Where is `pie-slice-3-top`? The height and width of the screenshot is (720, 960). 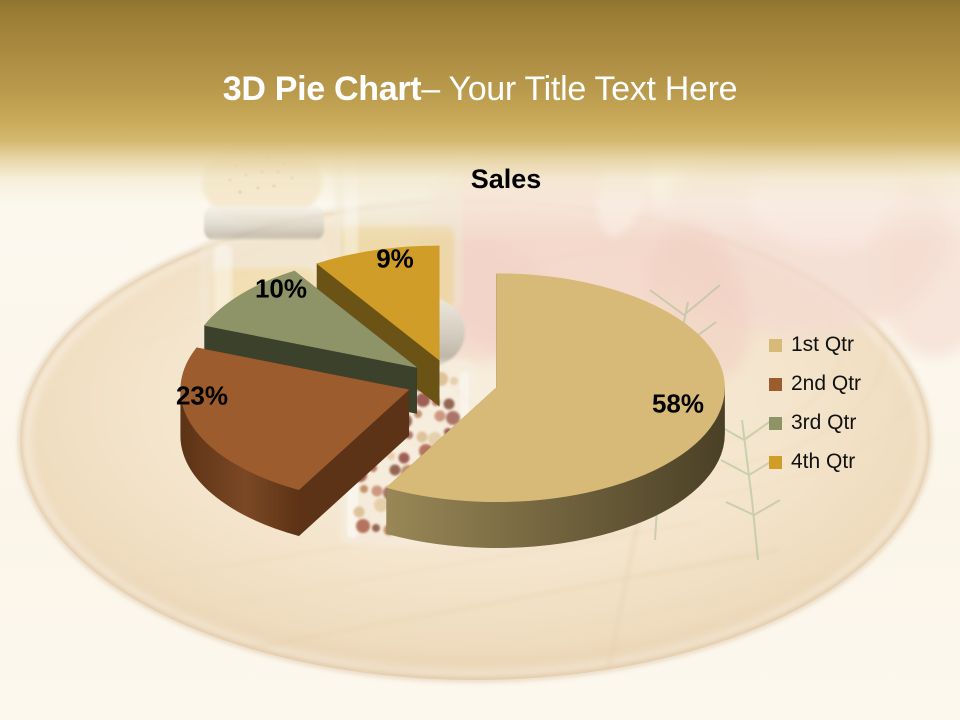
pie-slice-3-top is located at coordinates (310, 319).